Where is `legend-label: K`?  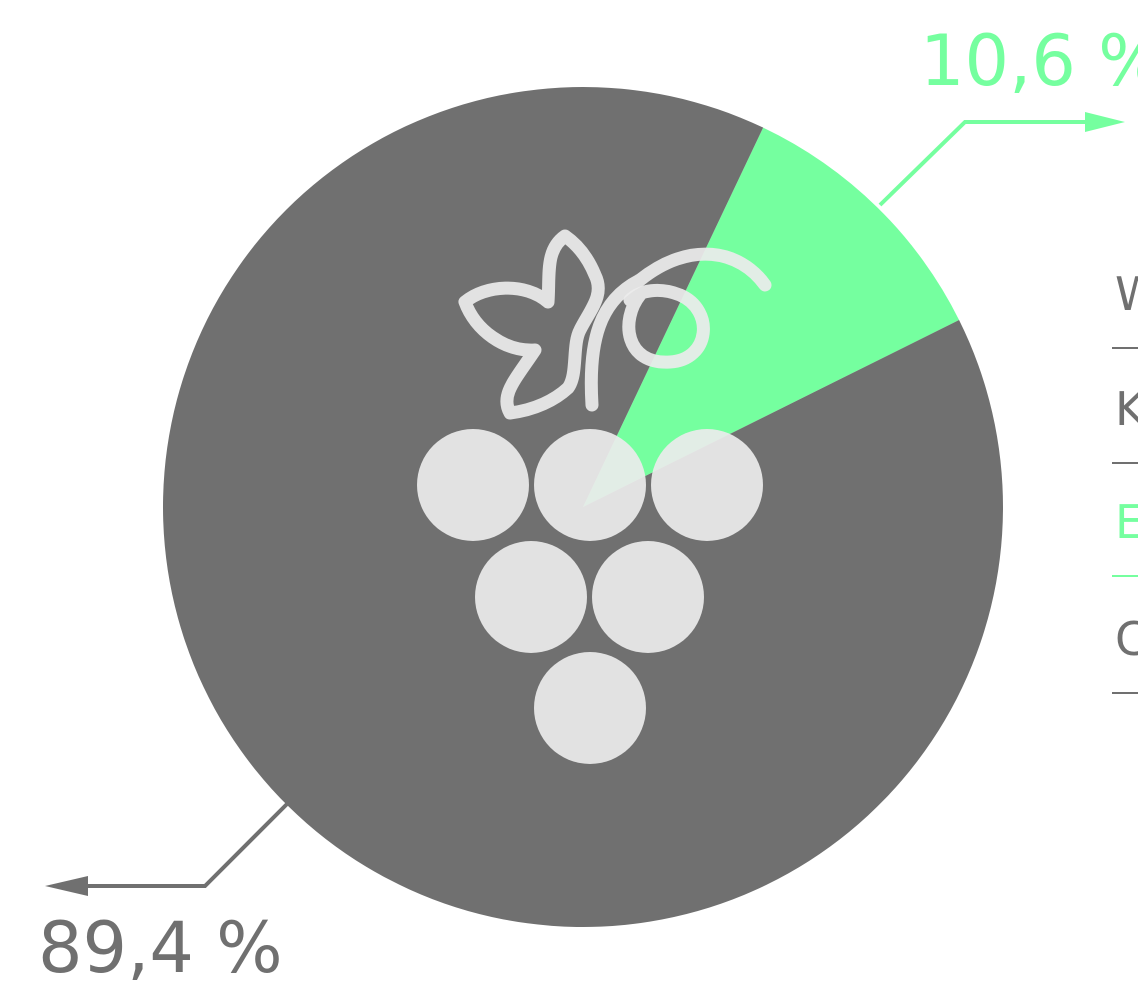
legend-label: K is located at coordinates (1126, 409).